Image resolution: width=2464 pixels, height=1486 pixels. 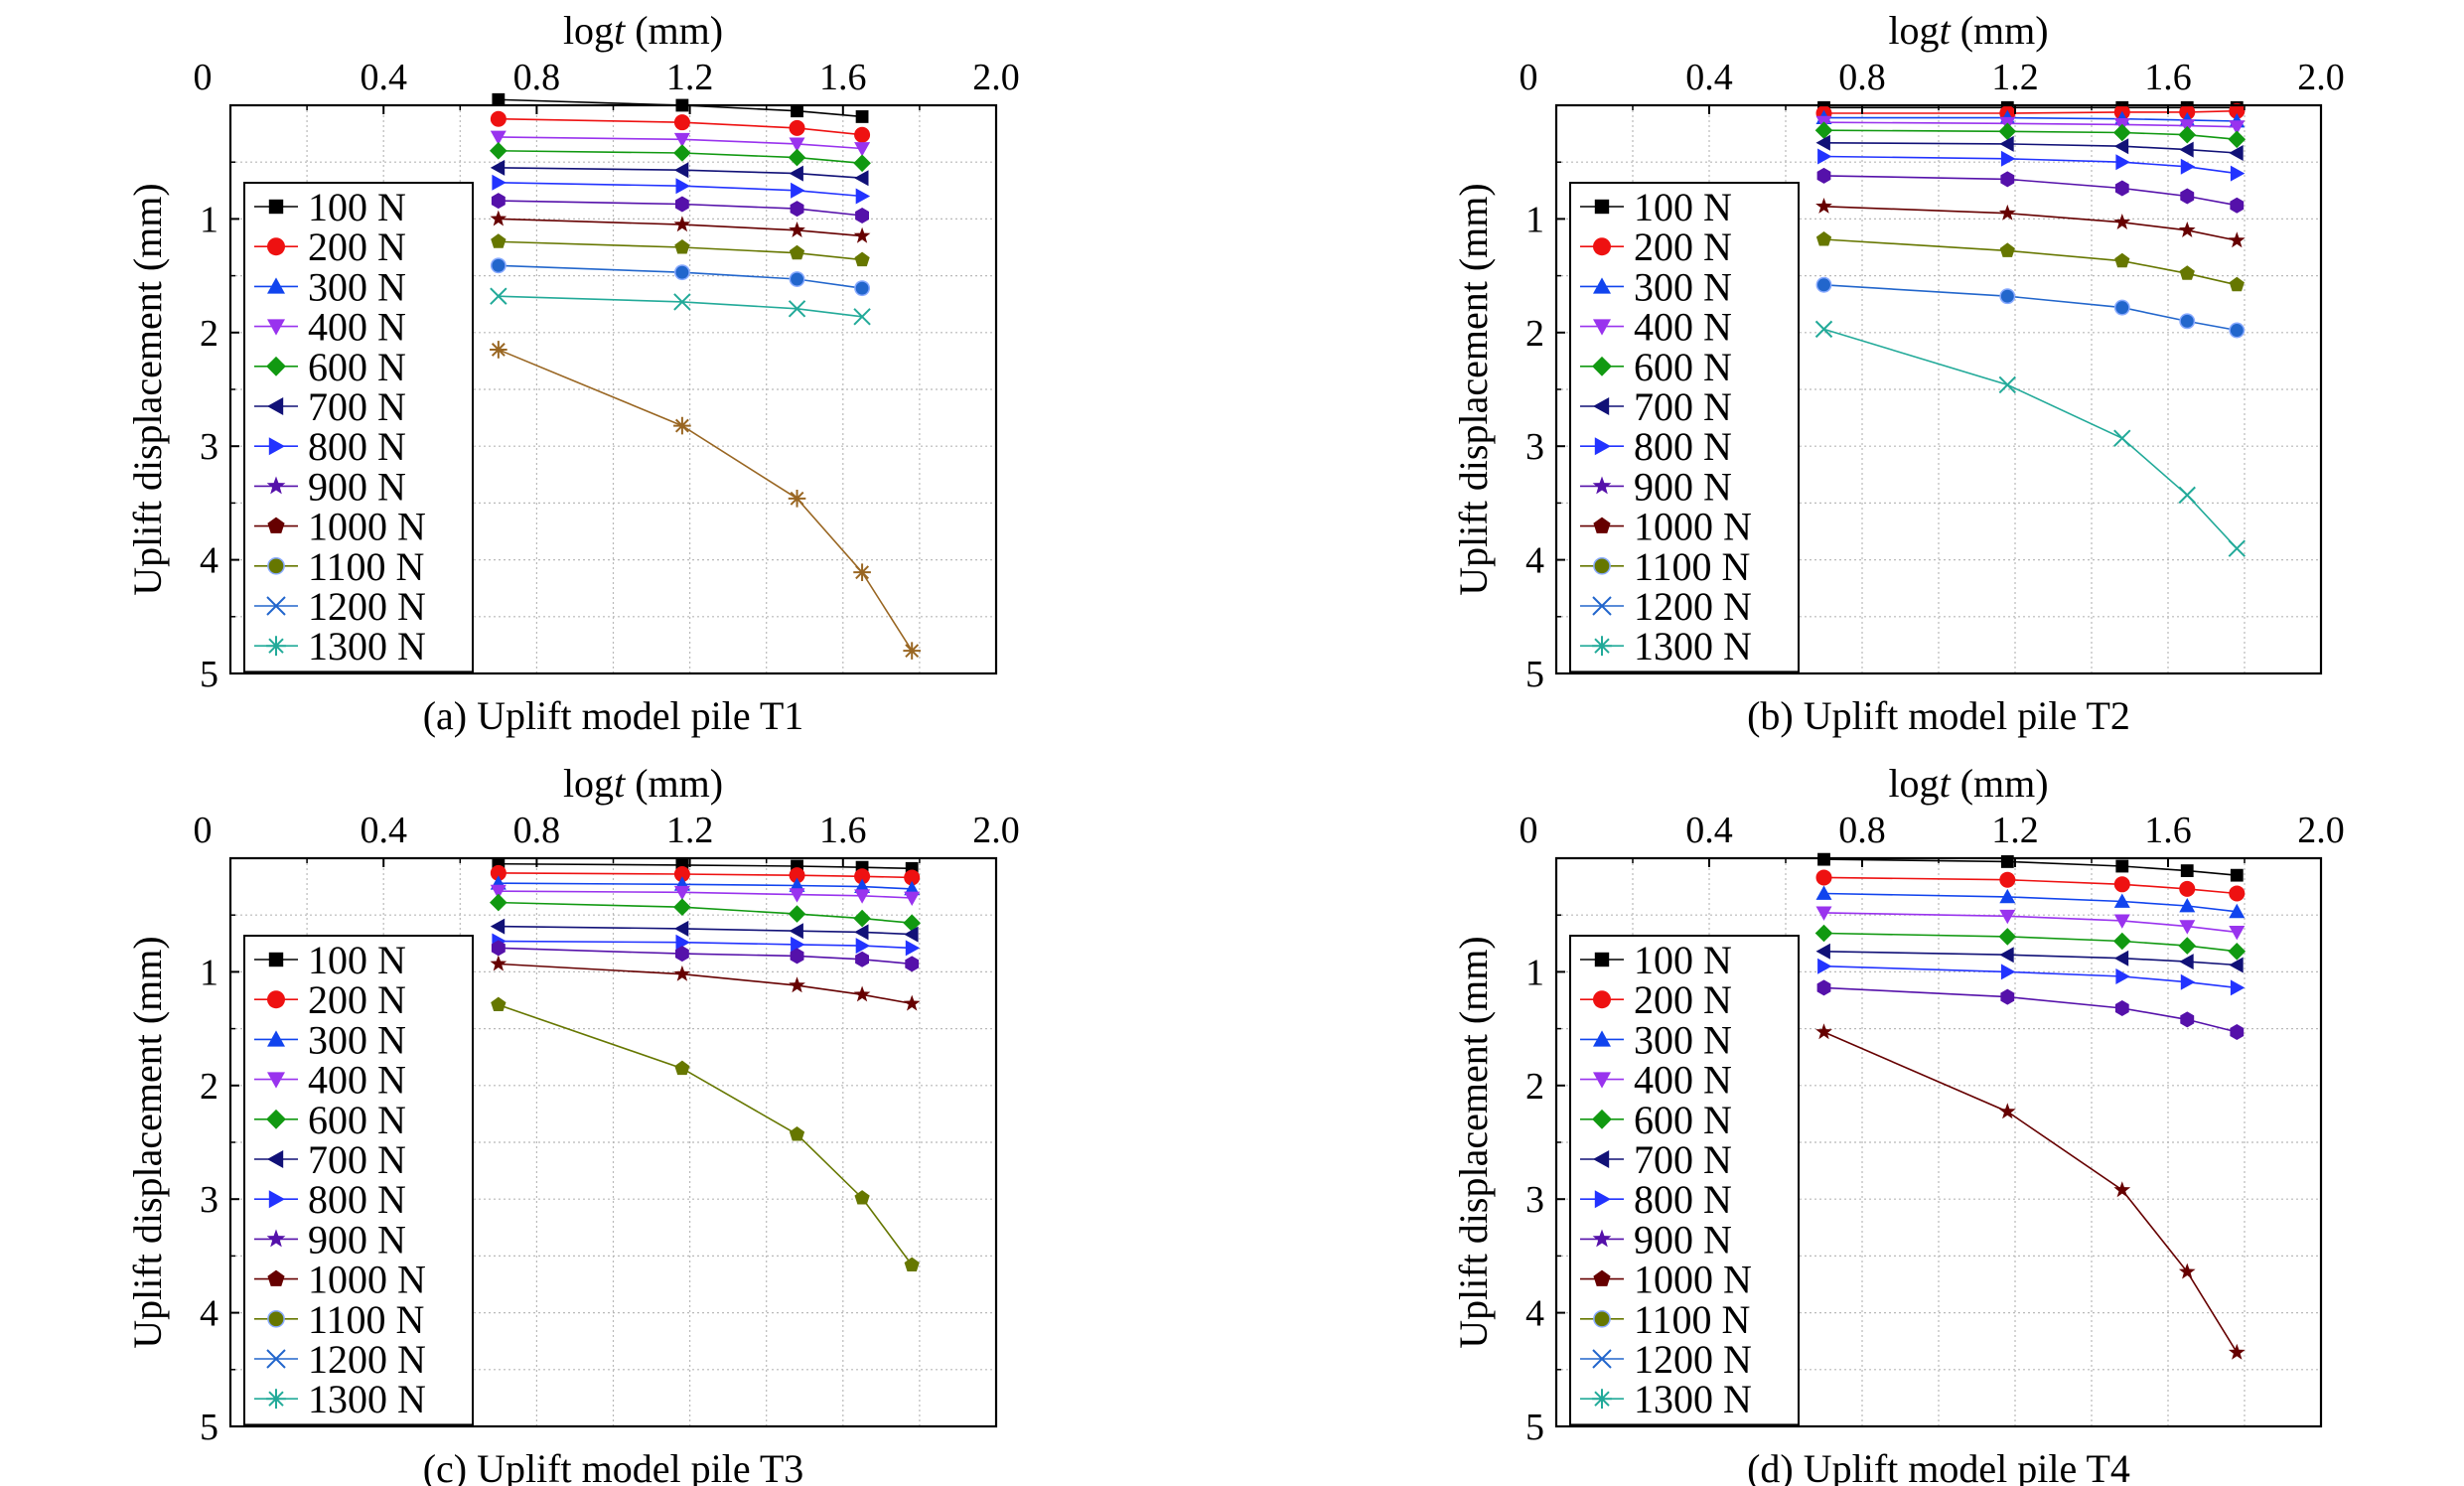 I want to click on legend-item-1000-n: 1000 N, so click(x=1666, y=527).